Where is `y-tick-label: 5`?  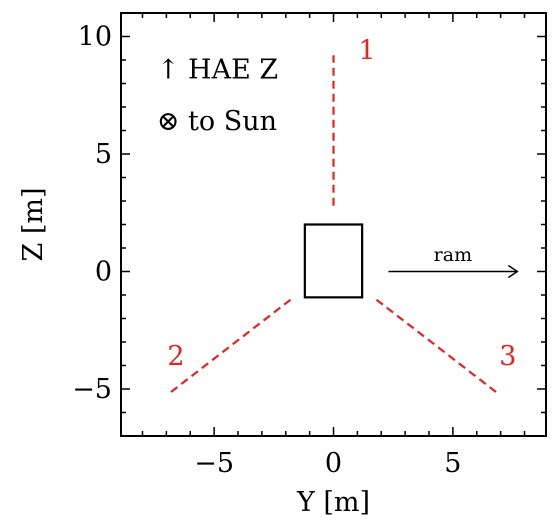 y-tick-label: 5 is located at coordinates (103, 154).